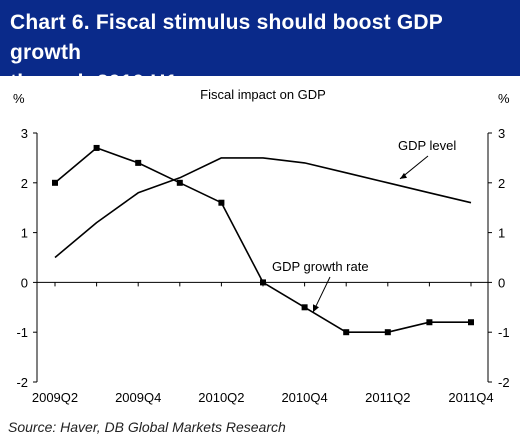 The width and height of the screenshot is (528, 445). I want to click on x-tick-label: 2011Q4, so click(470, 397).